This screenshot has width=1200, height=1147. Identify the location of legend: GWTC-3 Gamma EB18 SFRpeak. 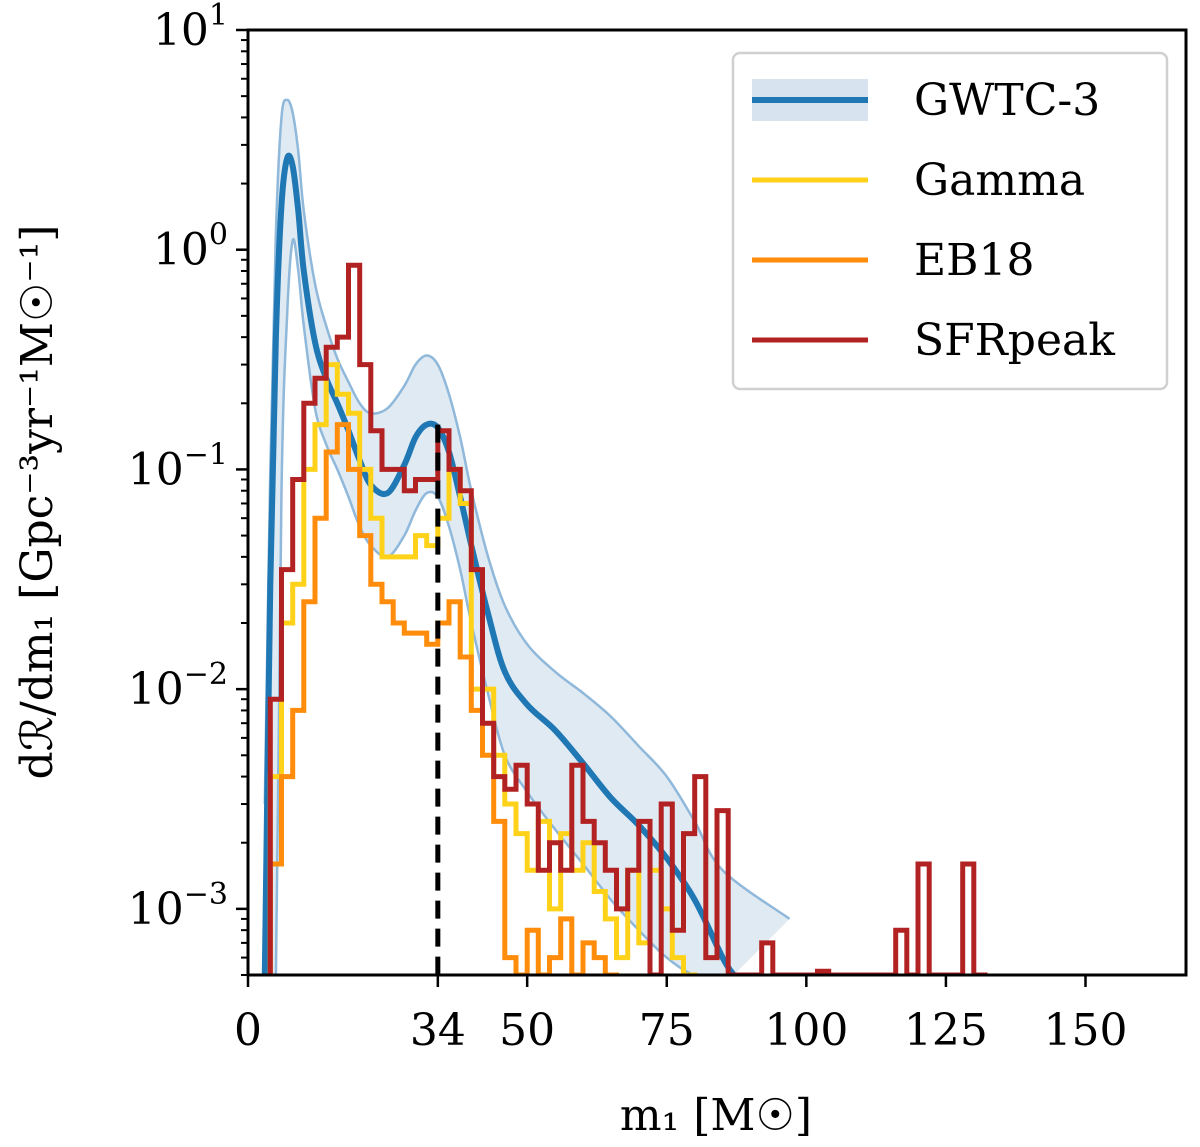
(950, 221).